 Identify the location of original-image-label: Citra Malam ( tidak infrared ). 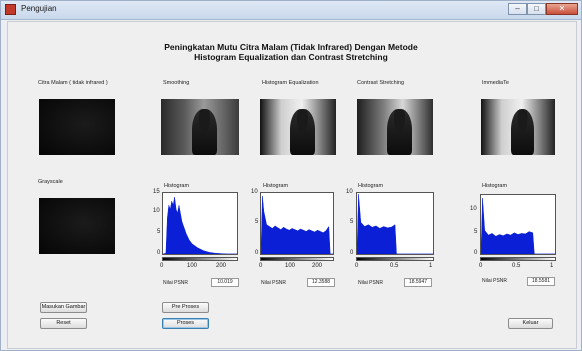
(73, 83).